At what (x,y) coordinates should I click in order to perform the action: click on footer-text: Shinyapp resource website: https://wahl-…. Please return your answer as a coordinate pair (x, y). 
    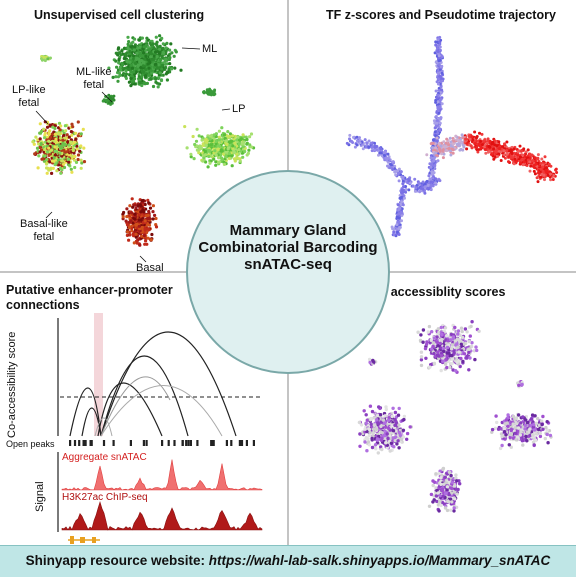
    Looking at the image, I should click on (288, 560).